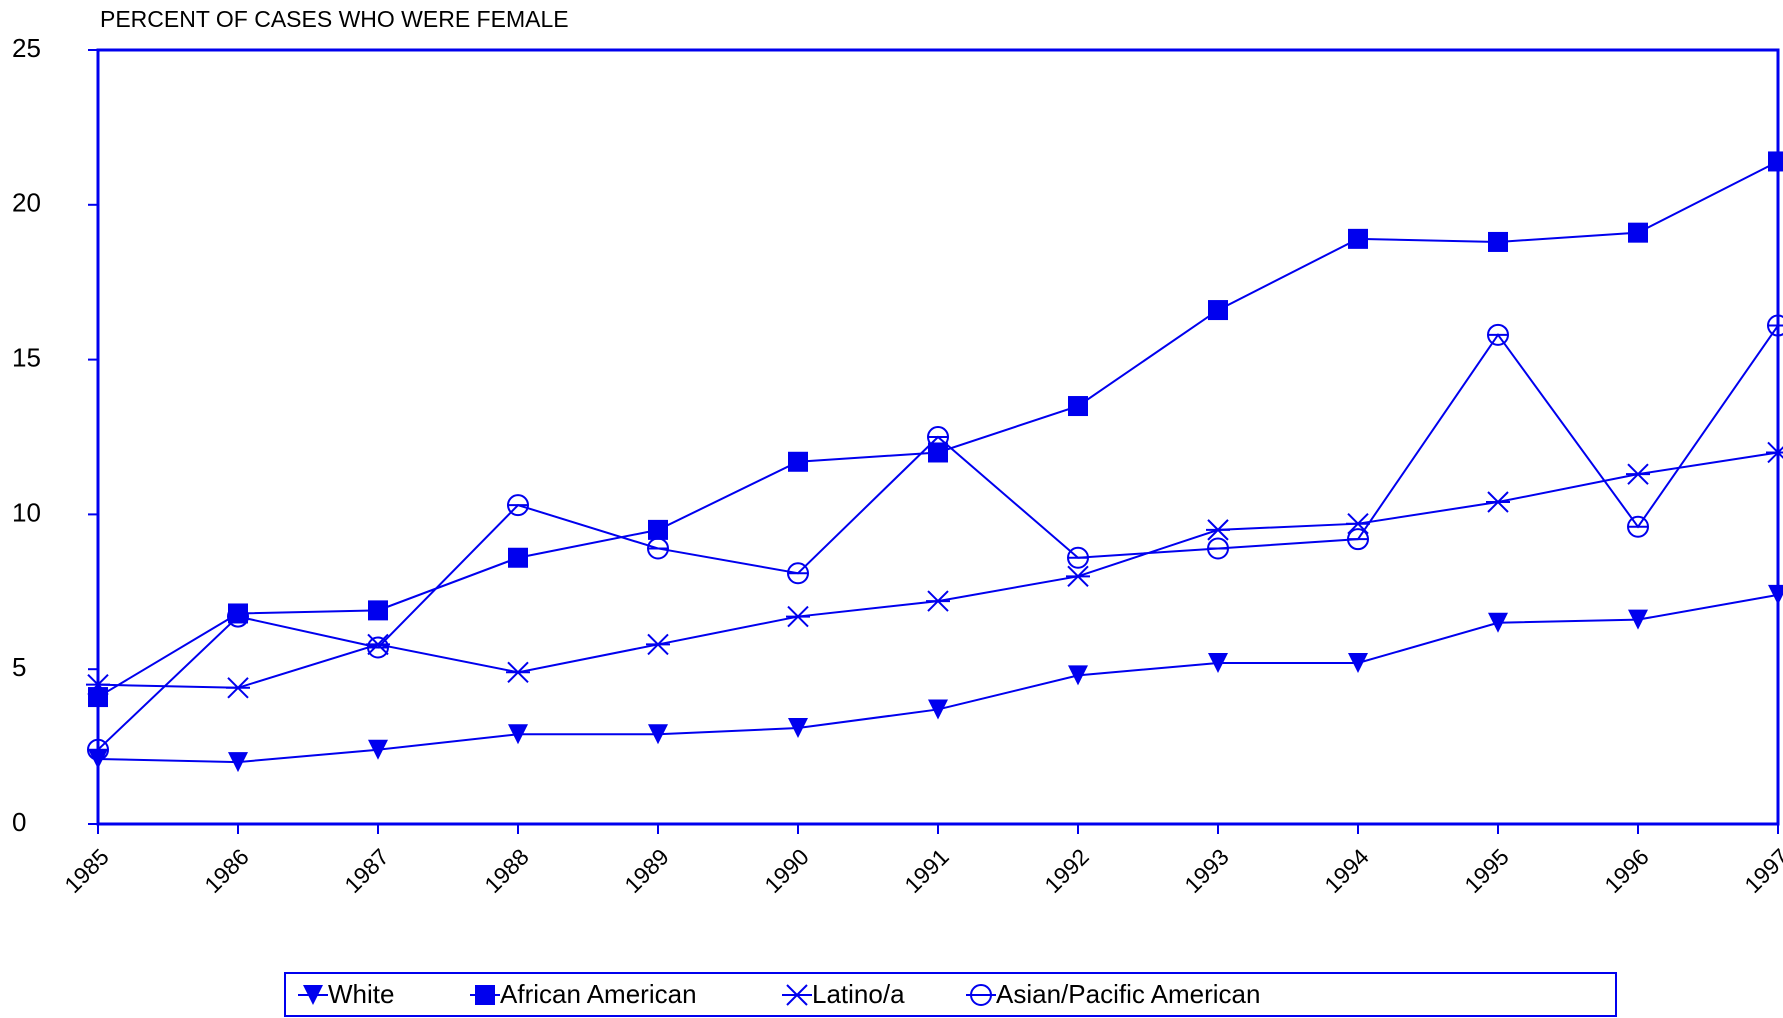  What do you see at coordinates (598, 994) in the screenshot?
I see `legend-label: African American` at bounding box center [598, 994].